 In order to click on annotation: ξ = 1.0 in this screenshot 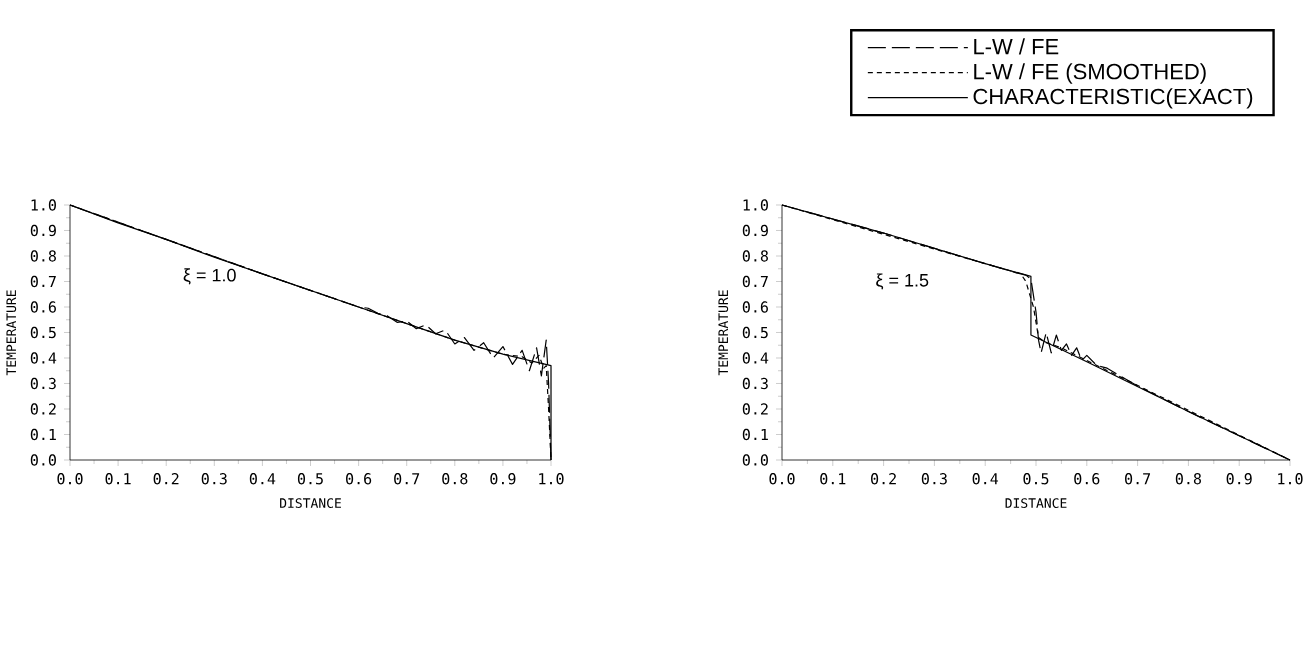, I will do `click(209, 276)`.